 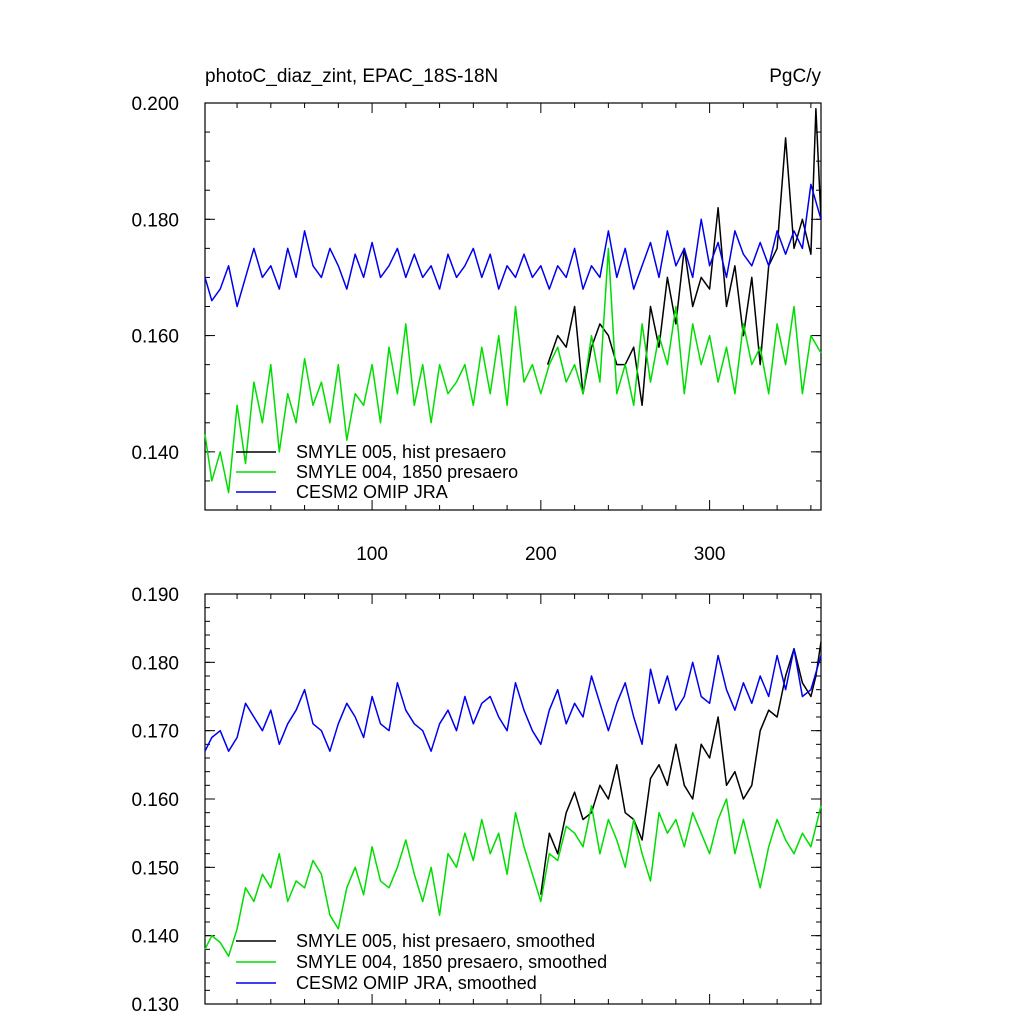 I want to click on y-tick-label: 0.200, so click(x=155, y=104).